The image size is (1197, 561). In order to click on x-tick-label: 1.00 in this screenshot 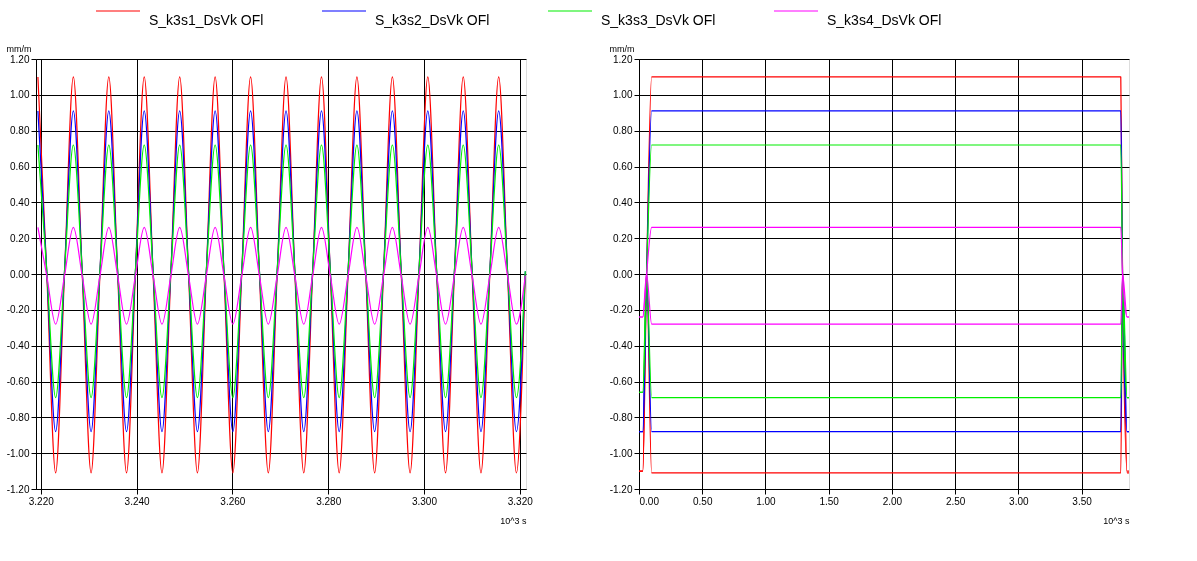, I will do `click(766, 501)`.